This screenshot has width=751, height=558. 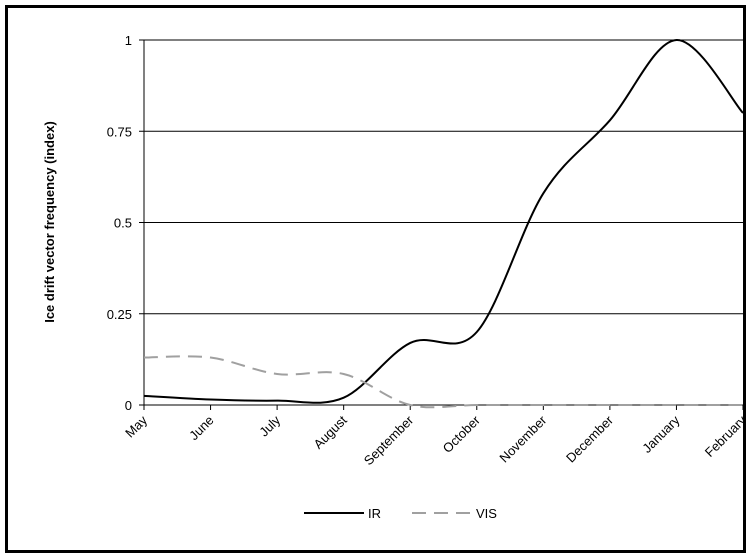 I want to click on x-tick-label: October, so click(x=462, y=434).